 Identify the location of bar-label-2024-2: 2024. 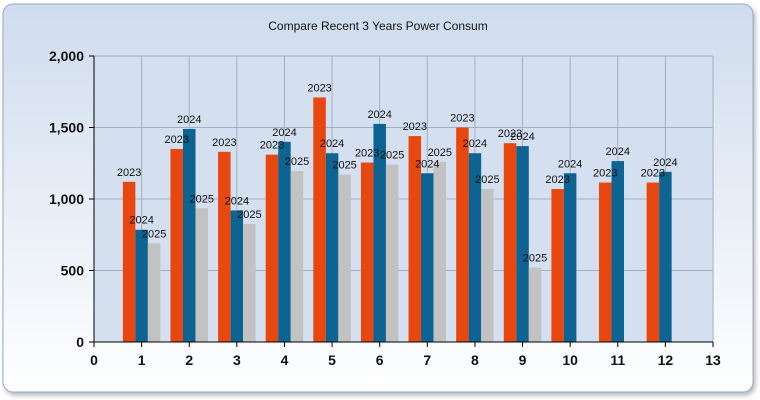
(189, 120).